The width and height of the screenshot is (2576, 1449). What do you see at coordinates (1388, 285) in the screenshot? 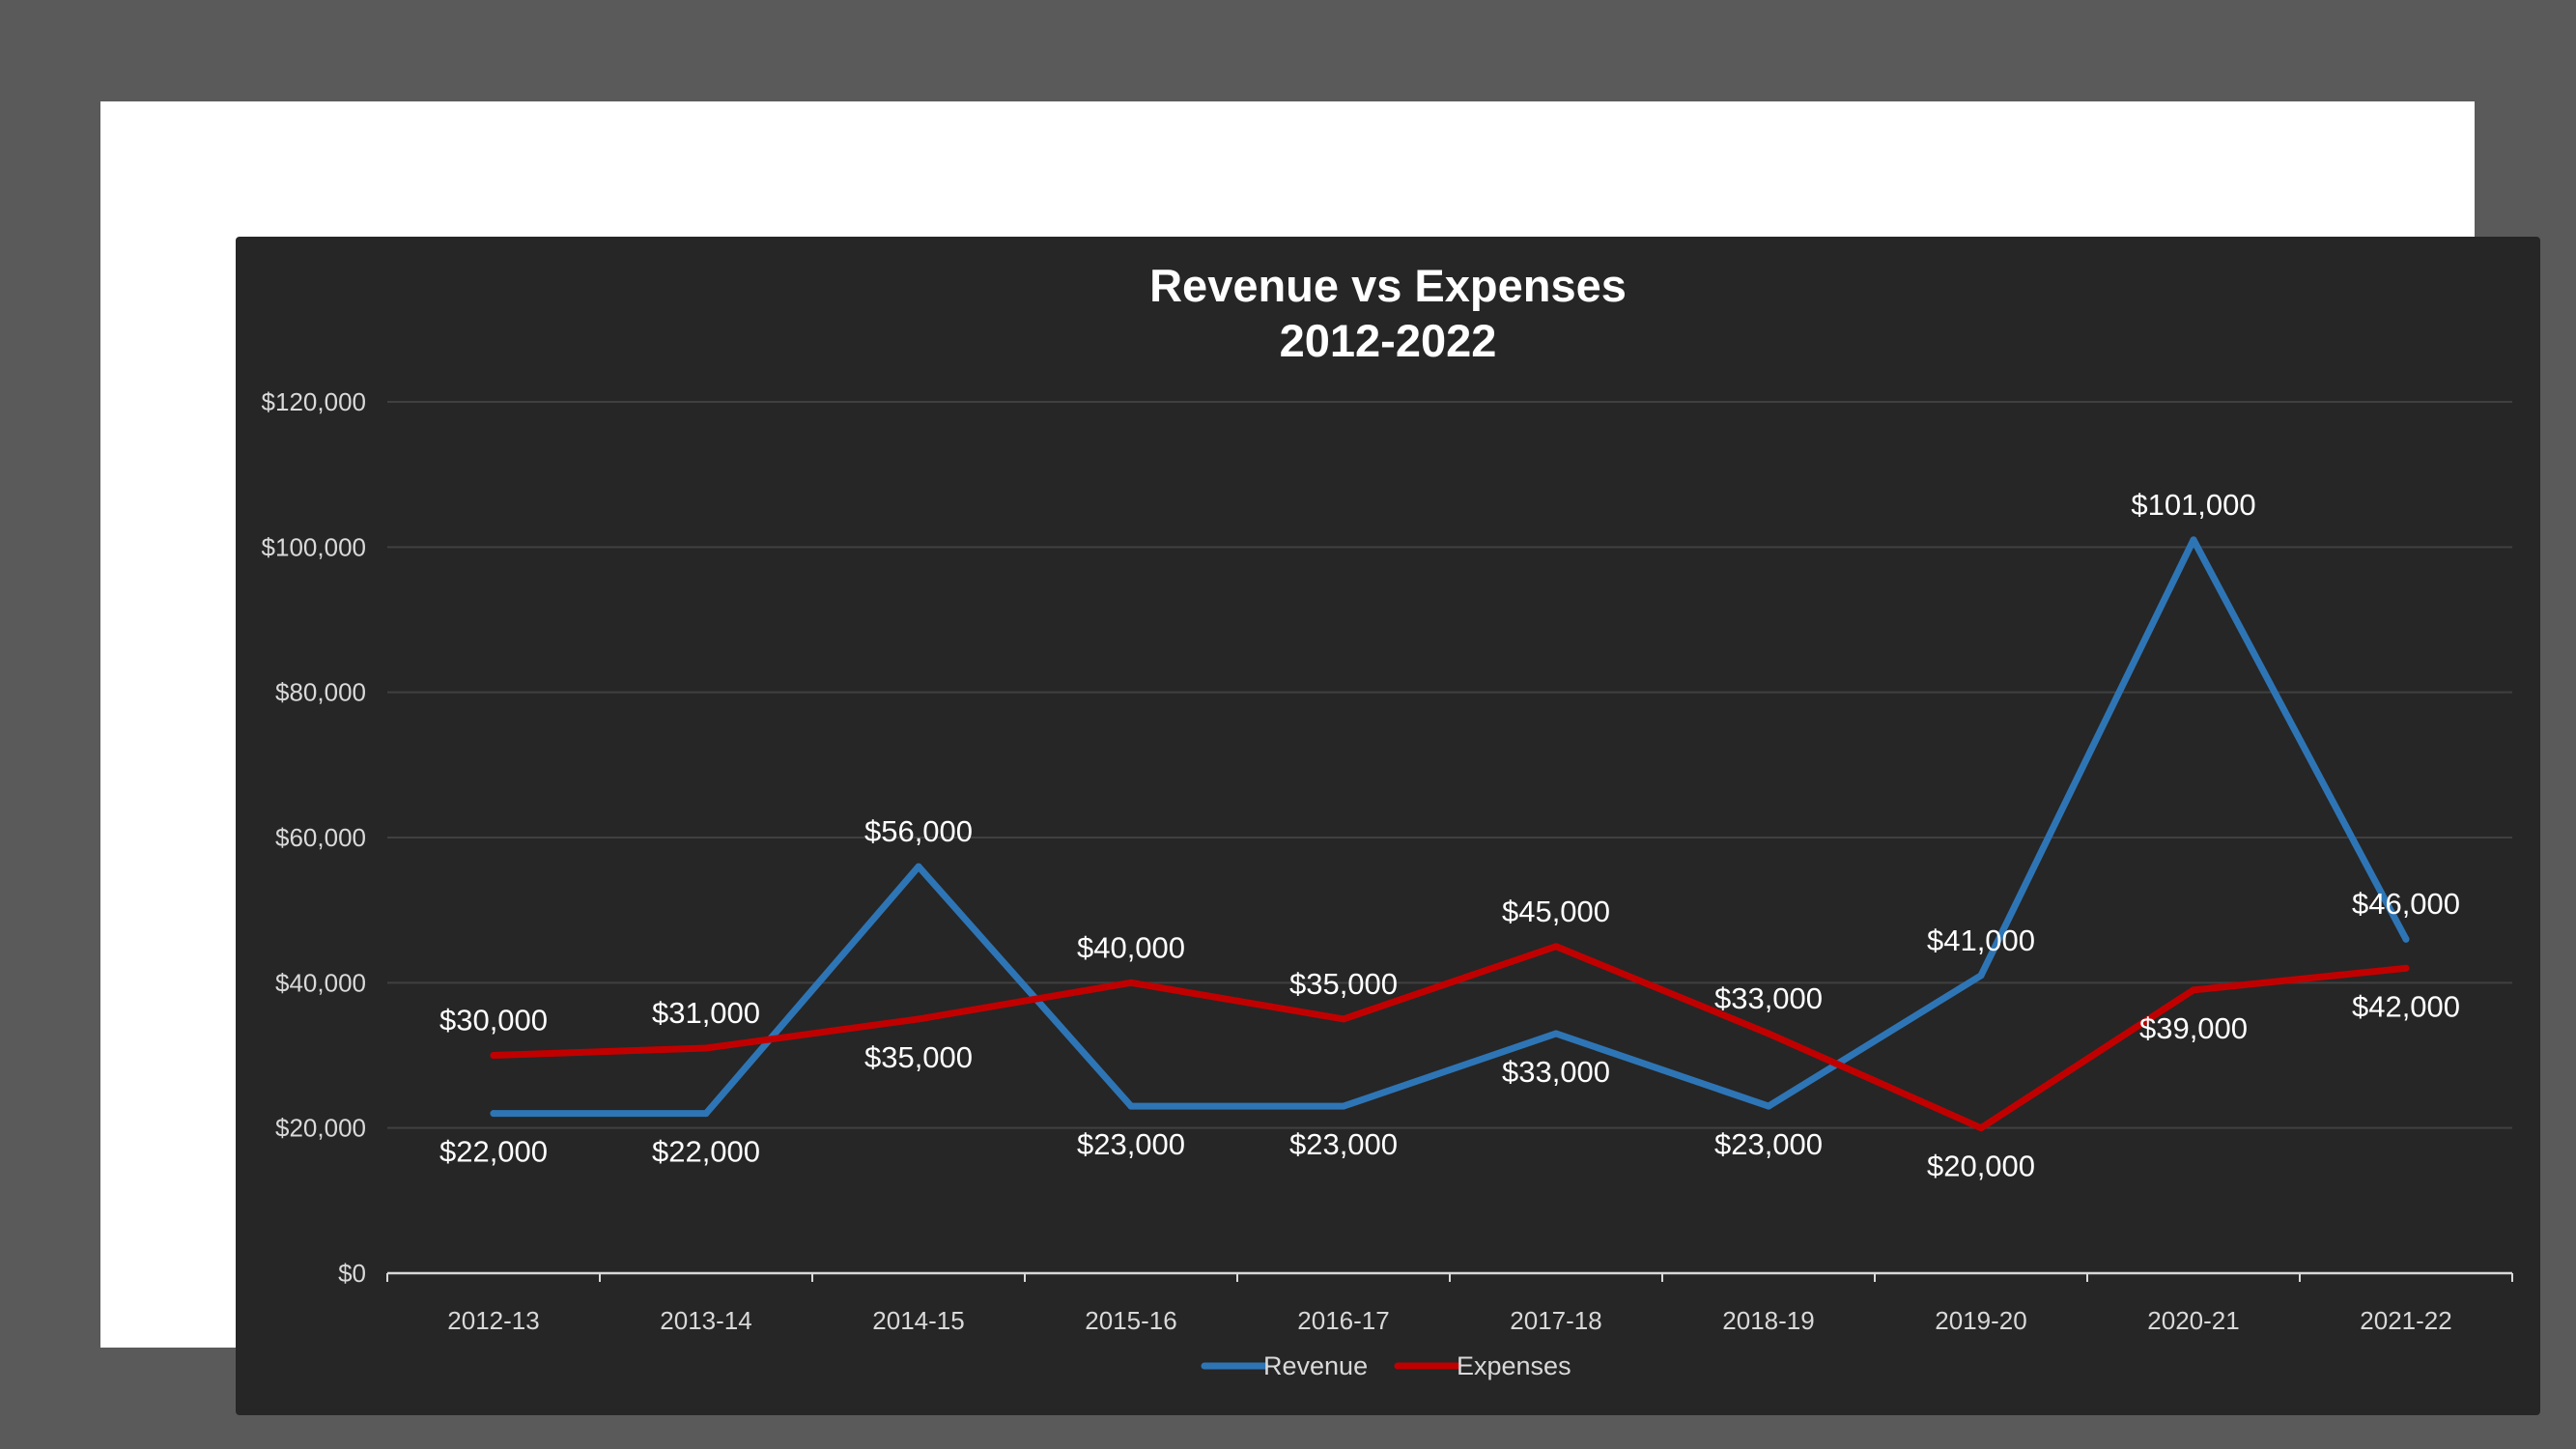
I see `chart-title: Revenue vs Expenses` at bounding box center [1388, 285].